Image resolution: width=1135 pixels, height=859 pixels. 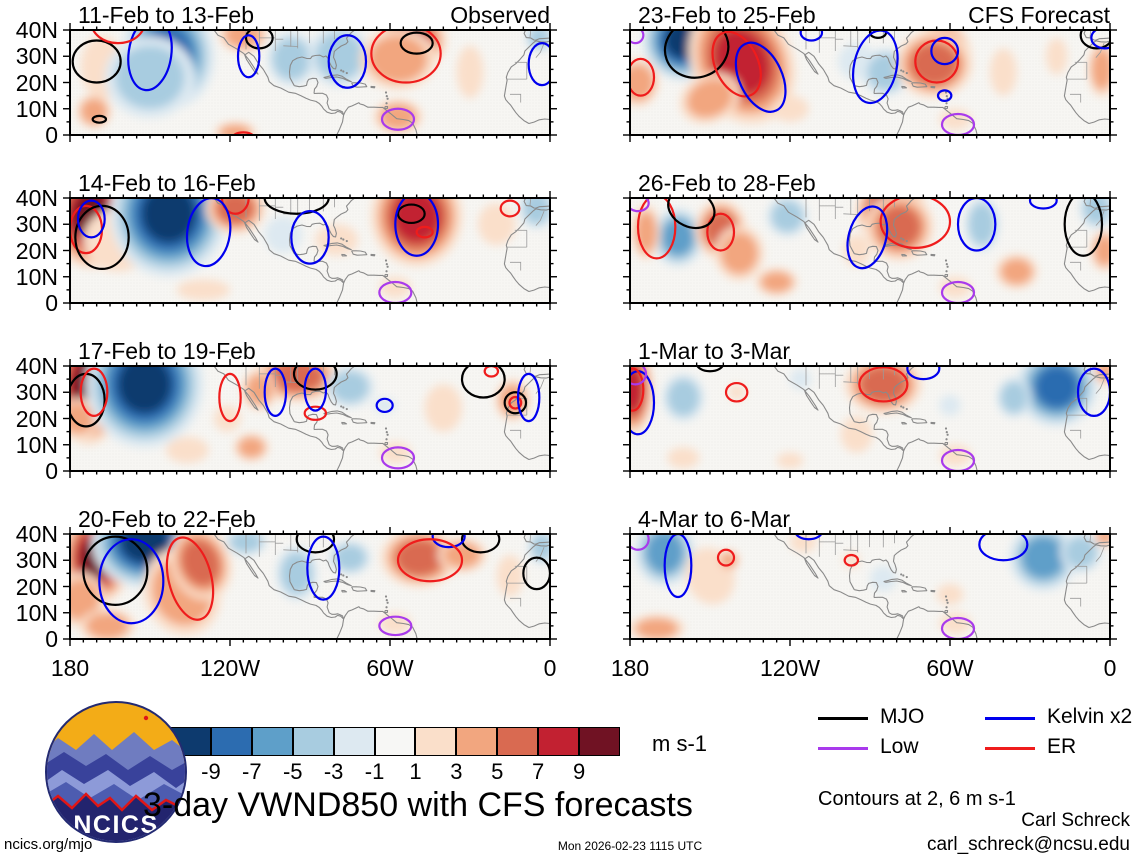 I want to click on ncics-logo: NCICS, so click(x=116, y=772).